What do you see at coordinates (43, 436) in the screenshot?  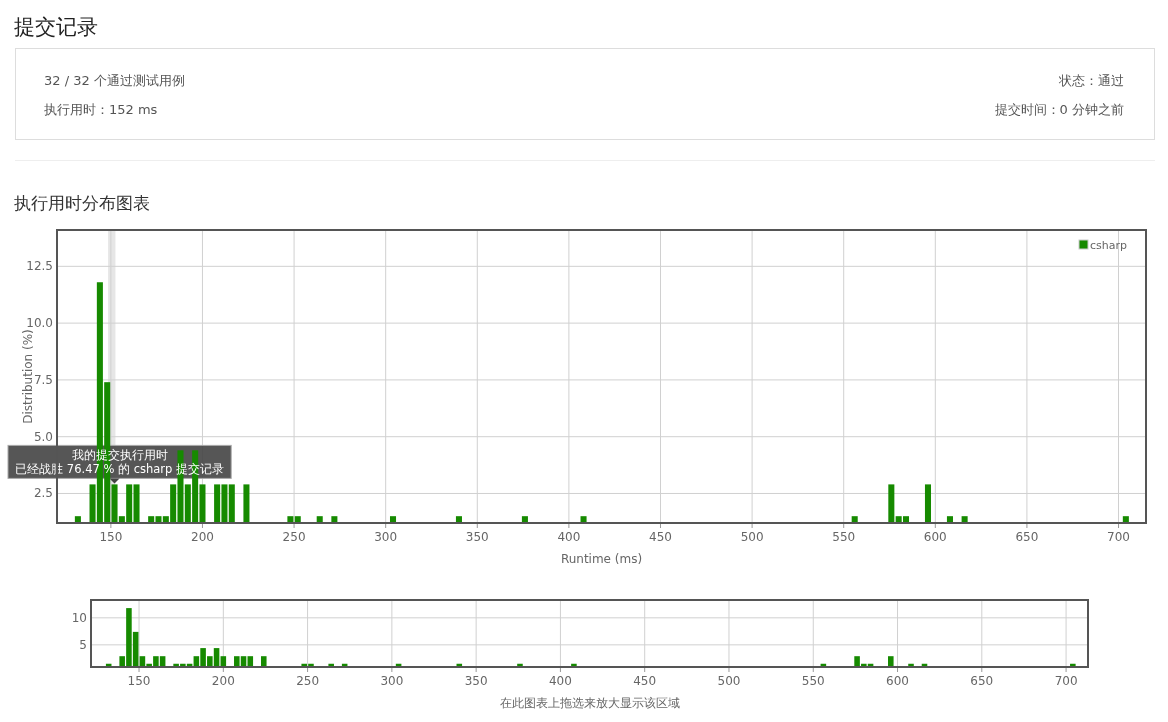 I see `y-tick-label: 5.0` at bounding box center [43, 436].